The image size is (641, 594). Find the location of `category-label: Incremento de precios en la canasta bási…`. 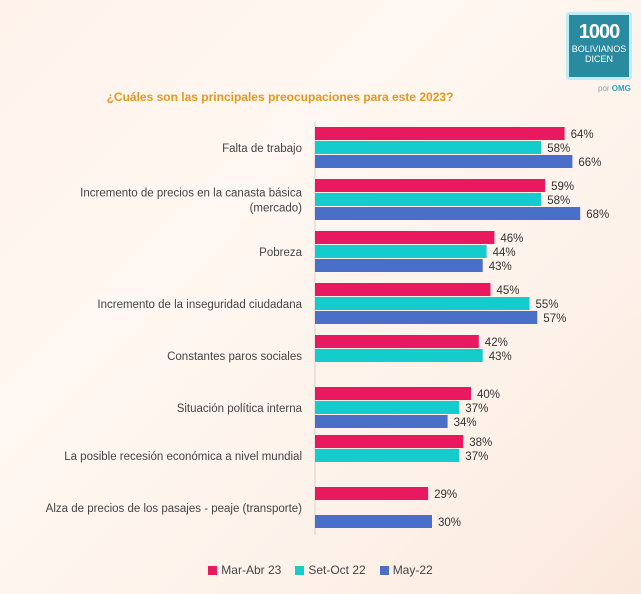

category-label: Incremento de precios en la canasta bási… is located at coordinates (191, 194).